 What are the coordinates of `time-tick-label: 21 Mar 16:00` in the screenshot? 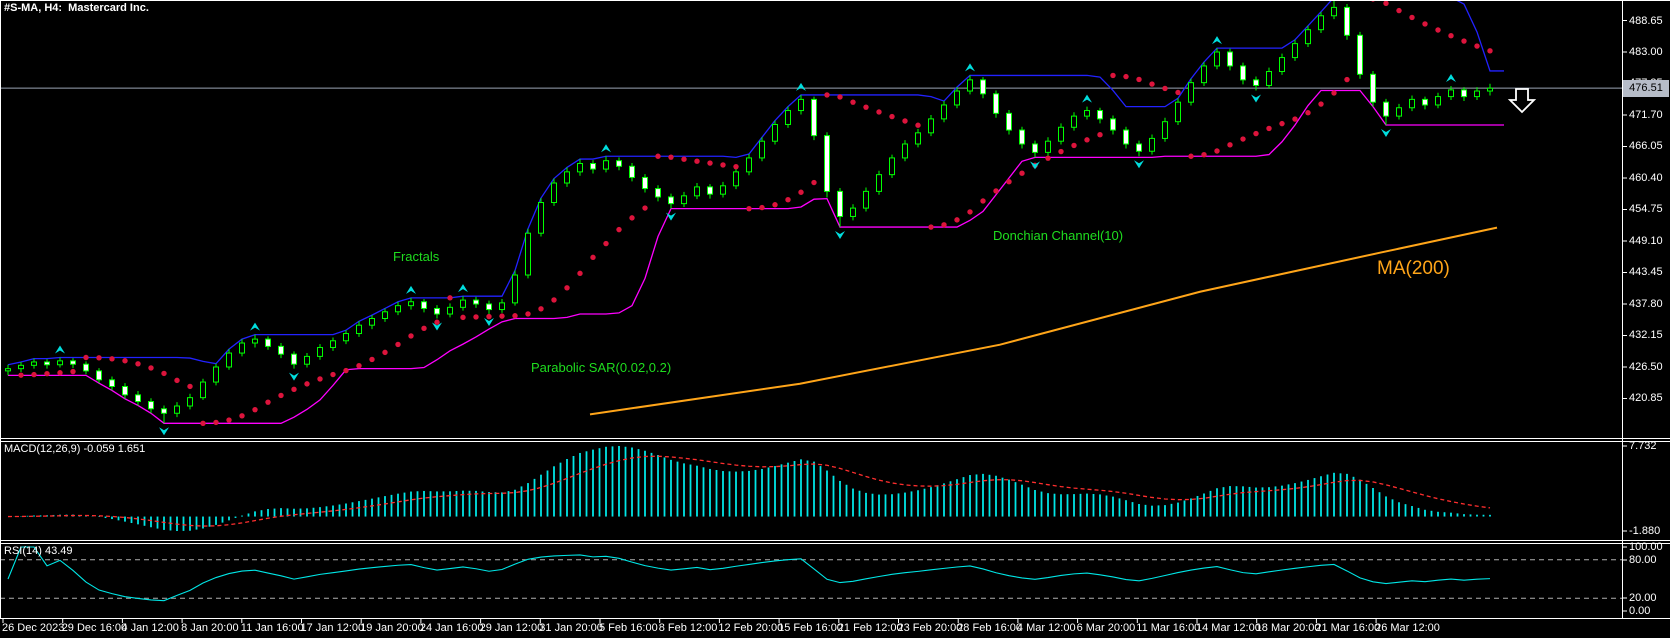 It's located at (1348, 628).